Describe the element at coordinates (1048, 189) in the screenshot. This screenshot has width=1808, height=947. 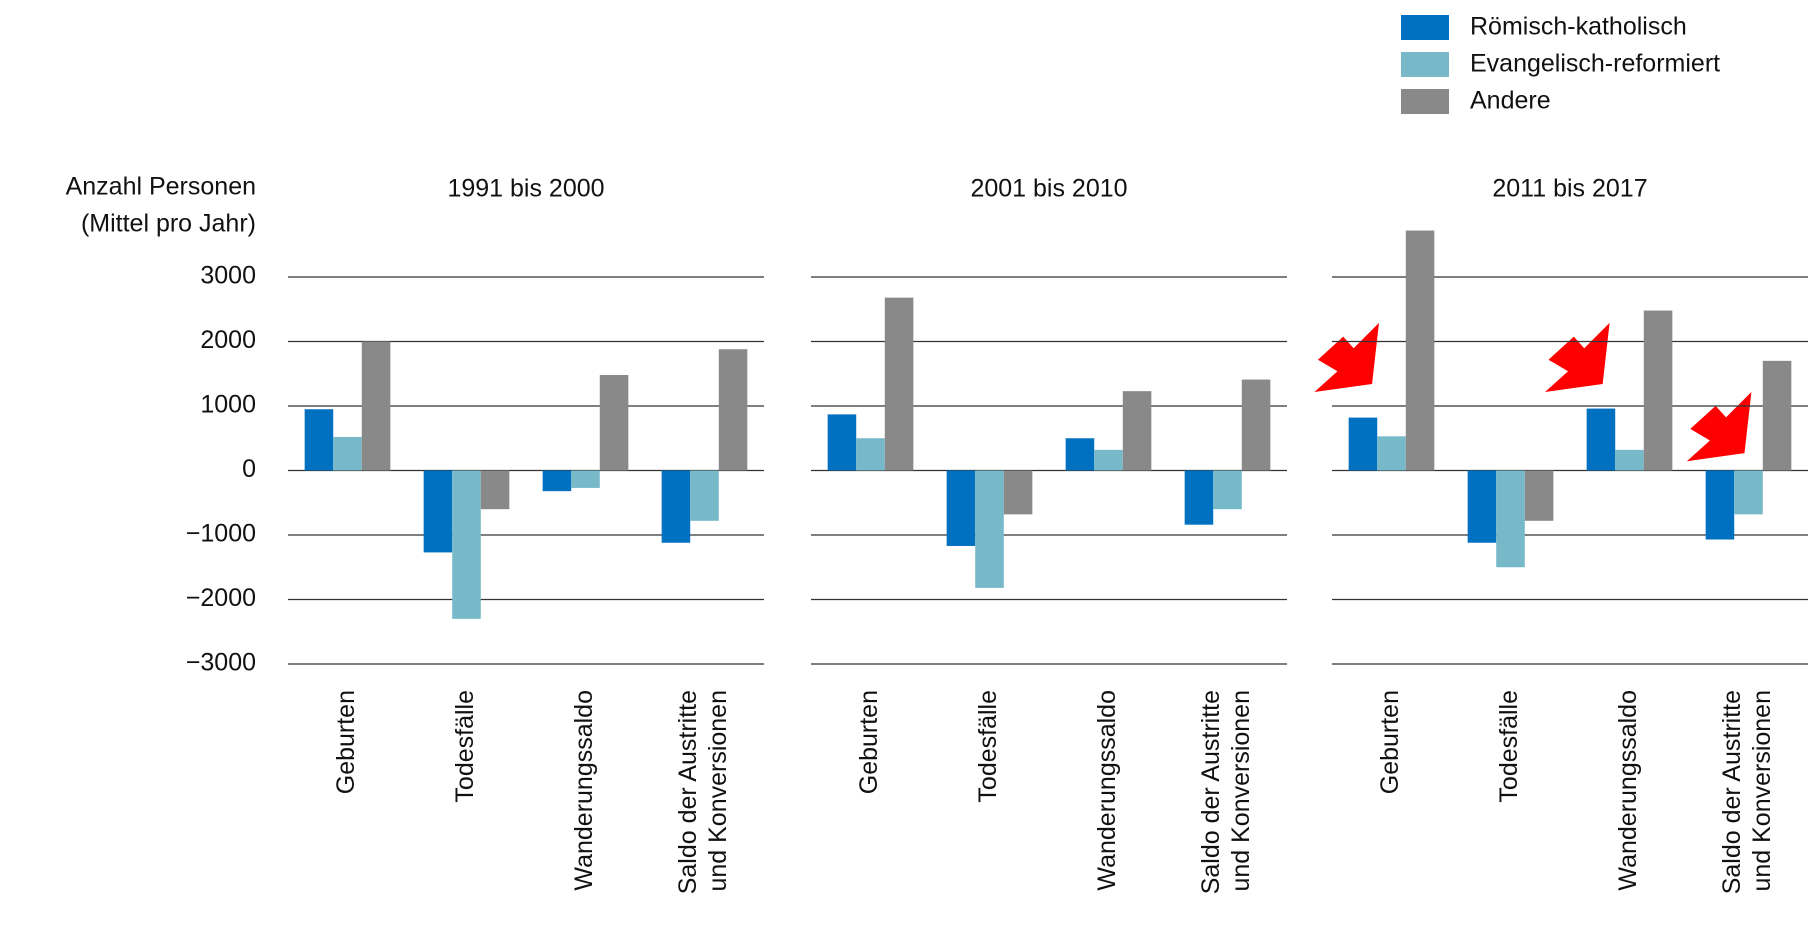
I see `panel-title: 2001 bis 2010` at that location.